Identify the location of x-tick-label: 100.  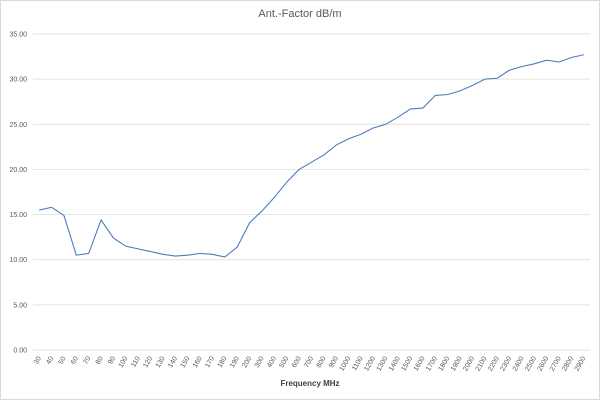
(124, 362).